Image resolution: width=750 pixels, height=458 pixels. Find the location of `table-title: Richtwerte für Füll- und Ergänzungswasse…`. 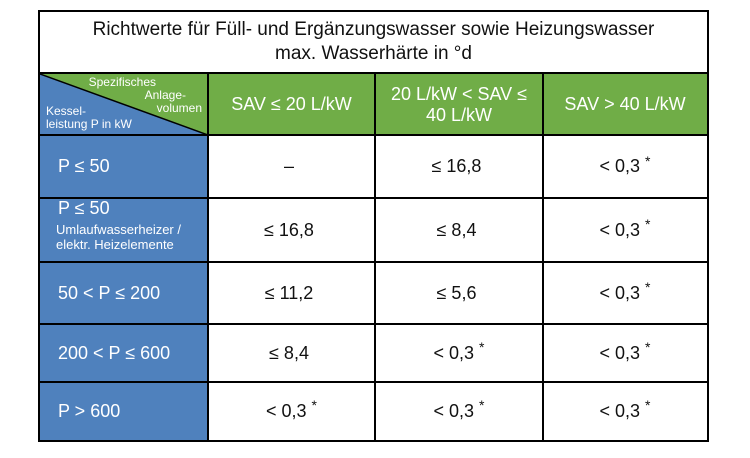

table-title: Richtwerte für Füll- und Ergänzungswasse… is located at coordinates (373, 43).